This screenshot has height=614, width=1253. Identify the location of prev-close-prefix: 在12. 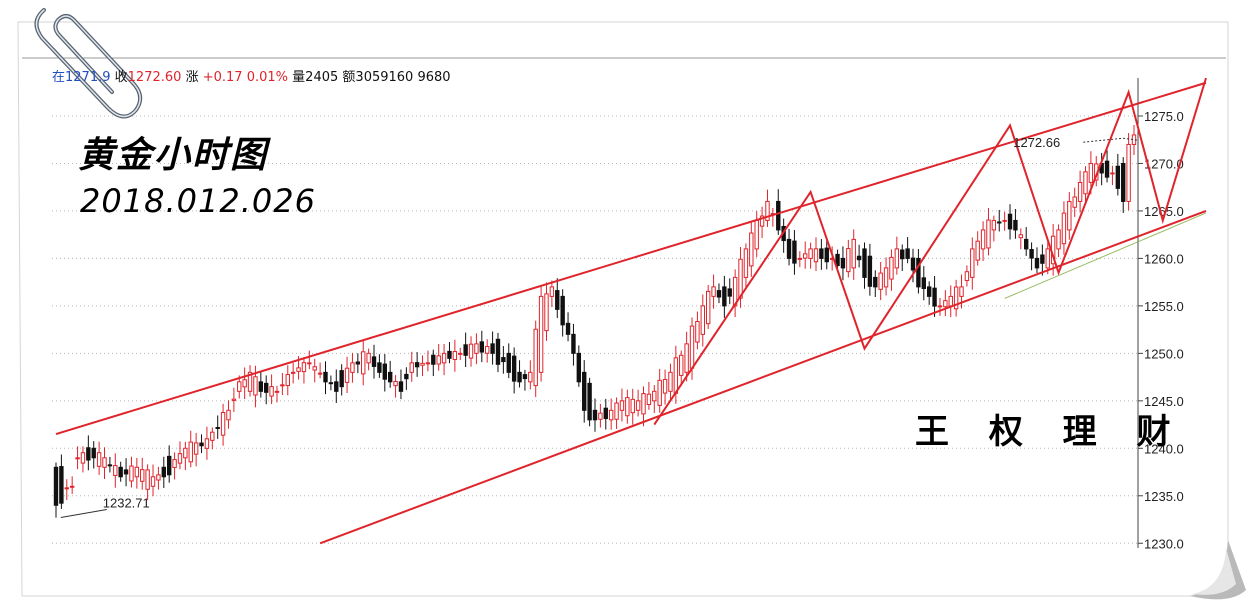
(67, 77).